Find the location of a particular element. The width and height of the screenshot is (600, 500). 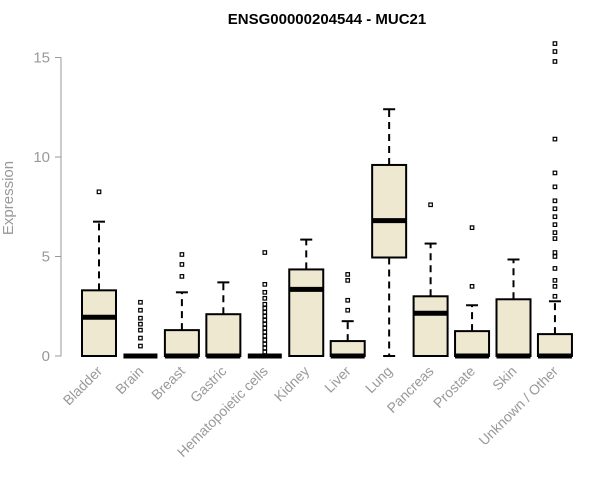

y-tick-label-0: 0 is located at coordinates (46, 356).